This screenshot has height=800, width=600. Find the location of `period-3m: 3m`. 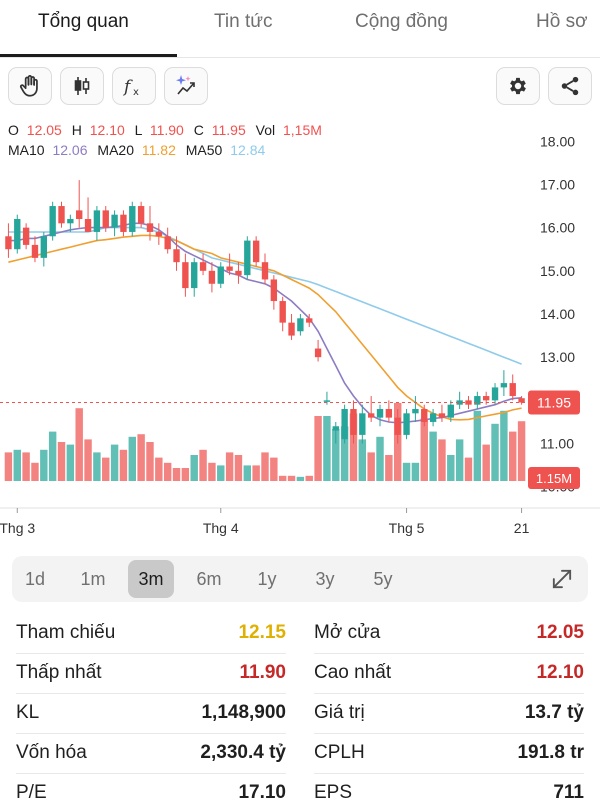

period-3m: 3m is located at coordinates (151, 579).